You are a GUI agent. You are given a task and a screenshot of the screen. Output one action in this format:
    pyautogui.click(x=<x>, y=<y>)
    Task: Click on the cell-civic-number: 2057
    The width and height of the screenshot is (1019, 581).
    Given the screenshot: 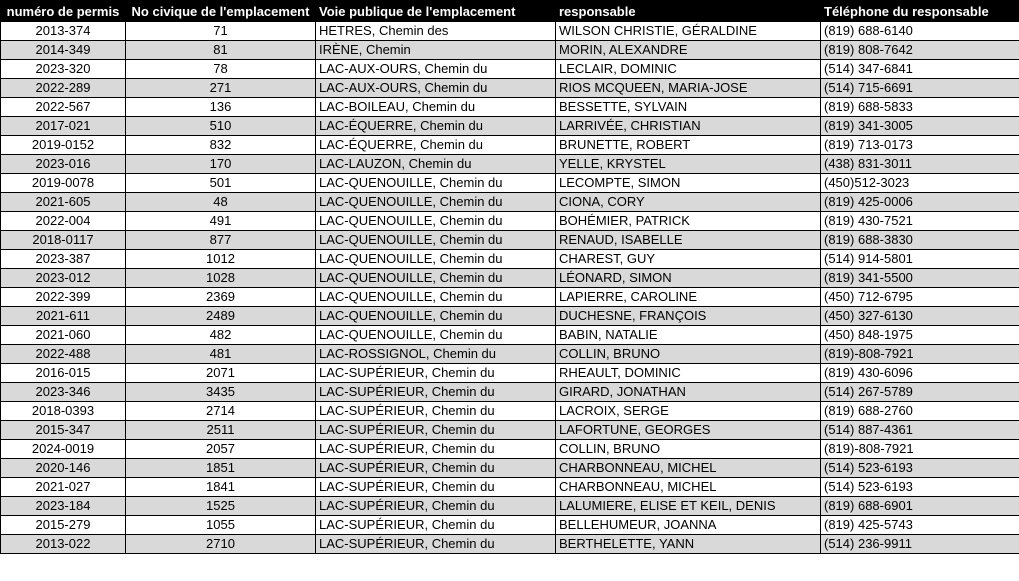 What is the action you would take?
    pyautogui.click(x=220, y=449)
    